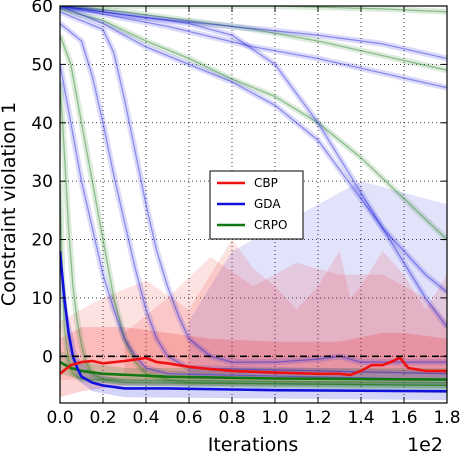  I want to click on y-tick-label: 10, so click(42, 299).